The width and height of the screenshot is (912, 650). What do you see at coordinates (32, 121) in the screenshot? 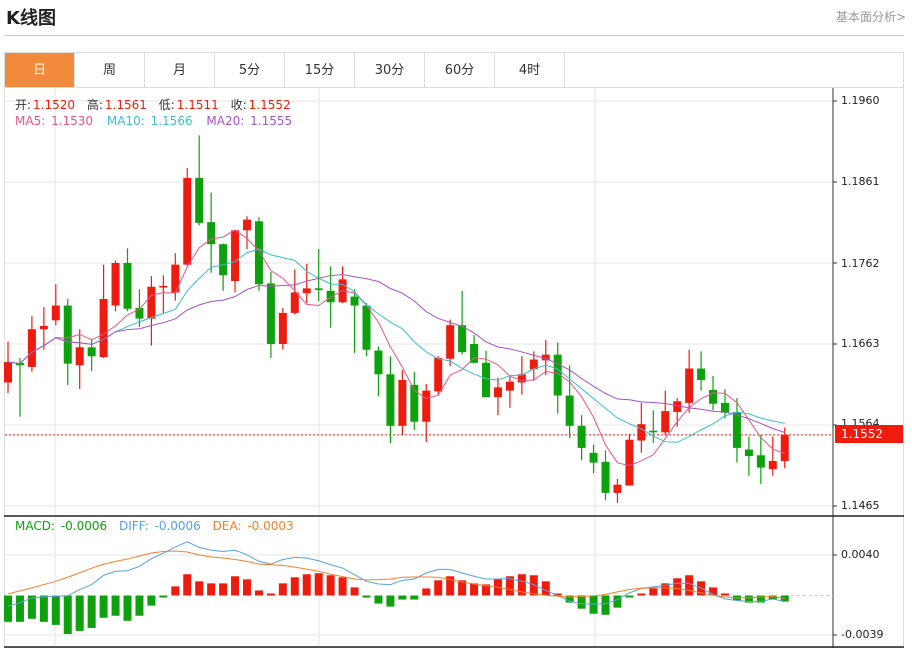
I see `ma5-label: MA5:` at bounding box center [32, 121].